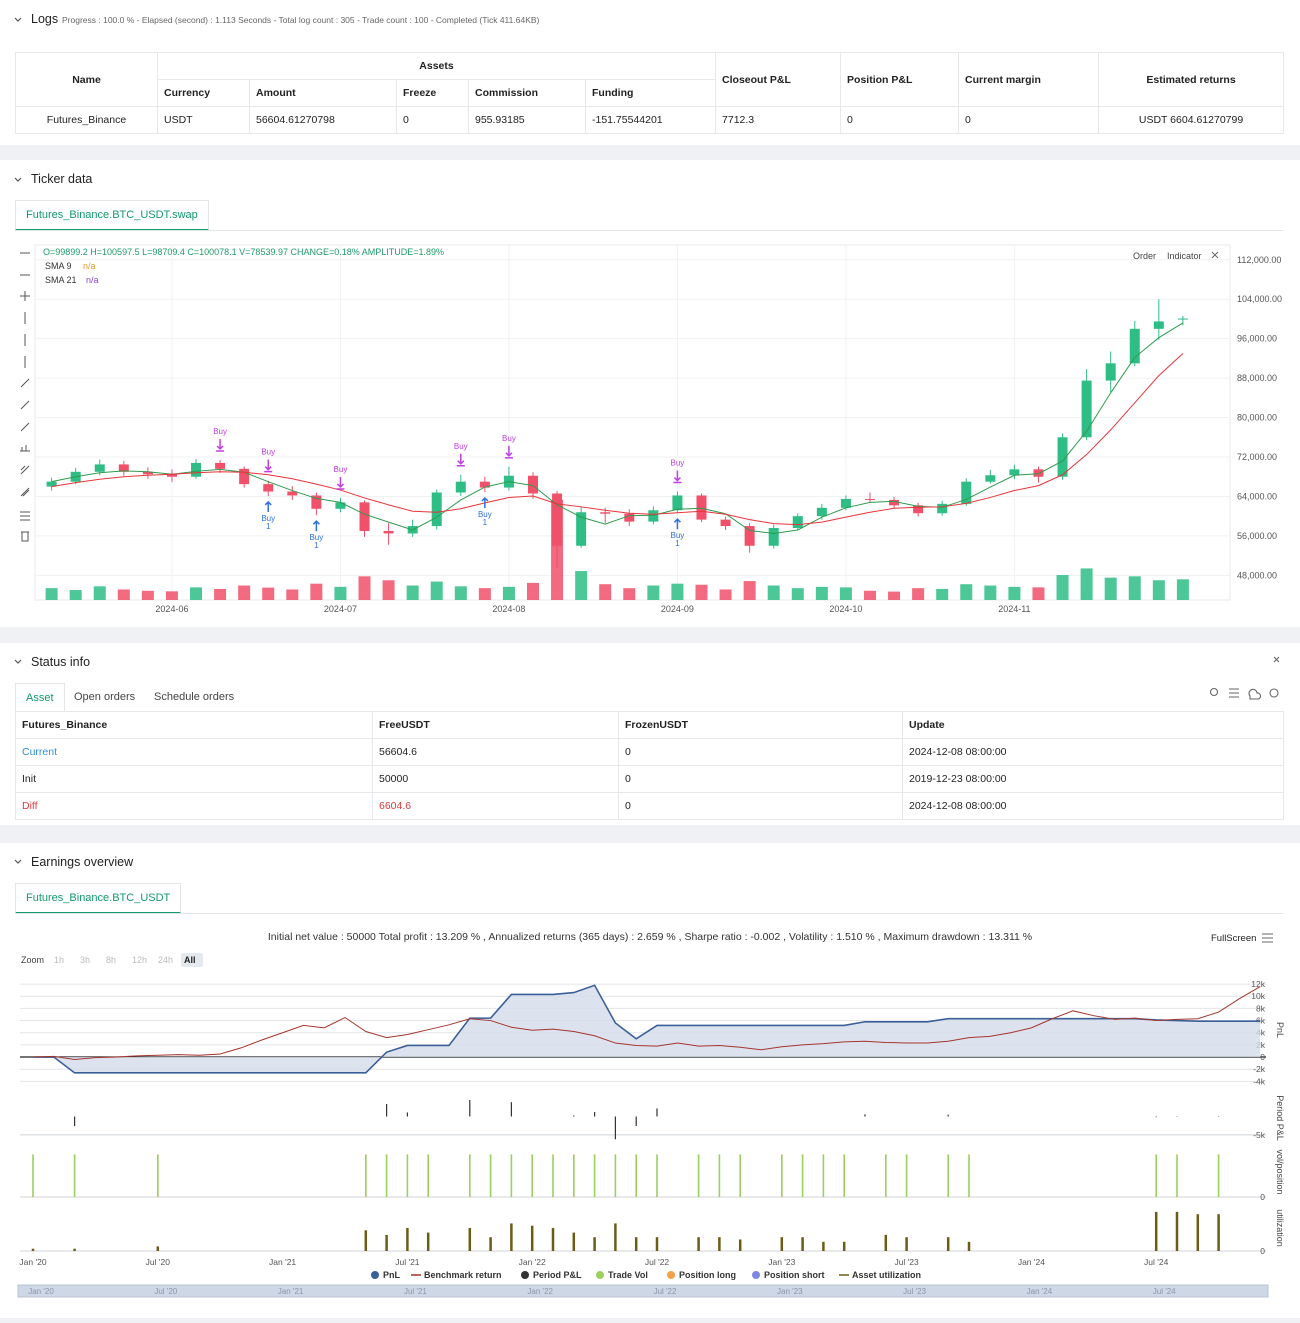 This screenshot has width=1300, height=1323. What do you see at coordinates (1191, 79) in the screenshot?
I see `header-cell: Estimated returns` at bounding box center [1191, 79].